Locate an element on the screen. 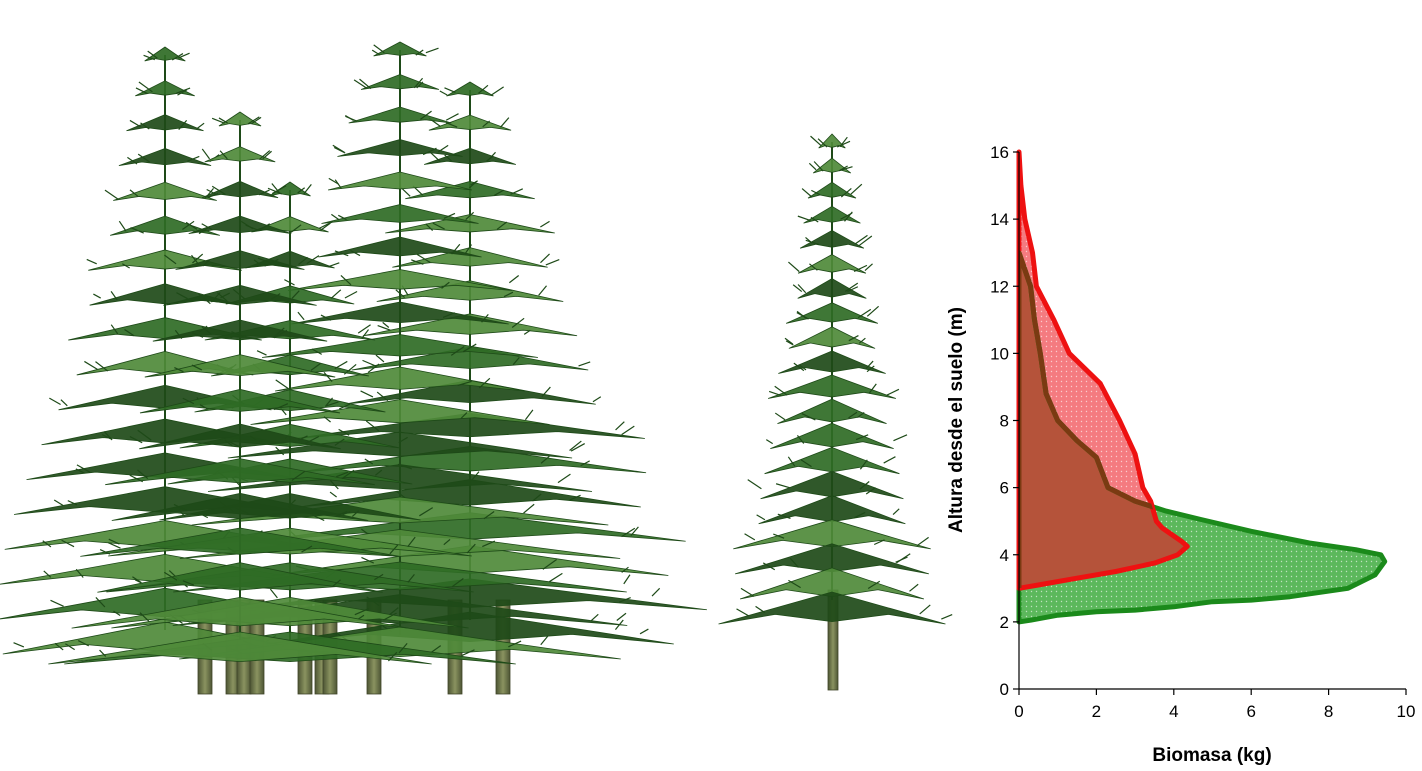  y-tick-label: 12 is located at coordinates (999, 286).